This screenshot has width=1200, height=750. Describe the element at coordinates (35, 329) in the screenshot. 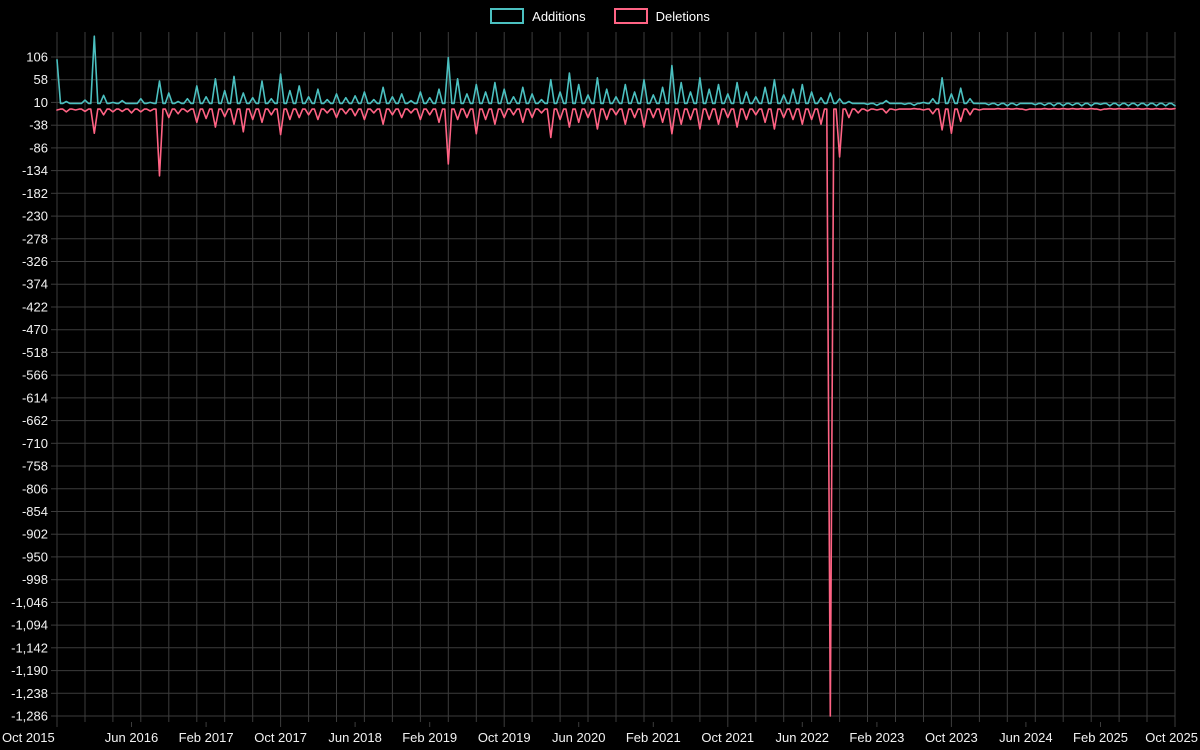

I see `y-tick-label: -470` at that location.